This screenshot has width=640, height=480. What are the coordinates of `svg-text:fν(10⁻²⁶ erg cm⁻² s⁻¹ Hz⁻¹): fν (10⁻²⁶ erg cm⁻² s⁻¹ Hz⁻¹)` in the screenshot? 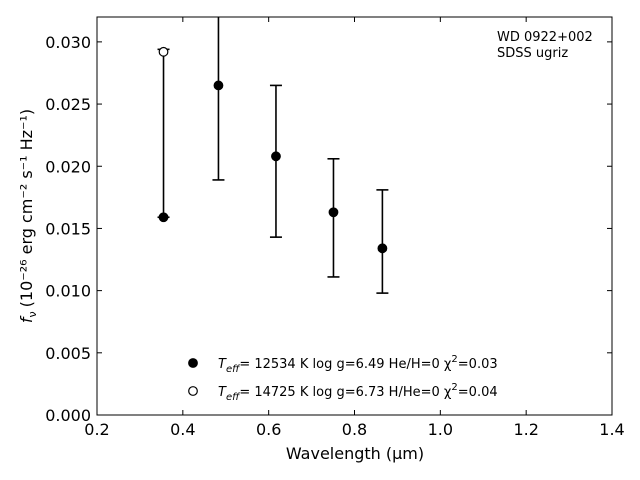 It's located at (28, 216).